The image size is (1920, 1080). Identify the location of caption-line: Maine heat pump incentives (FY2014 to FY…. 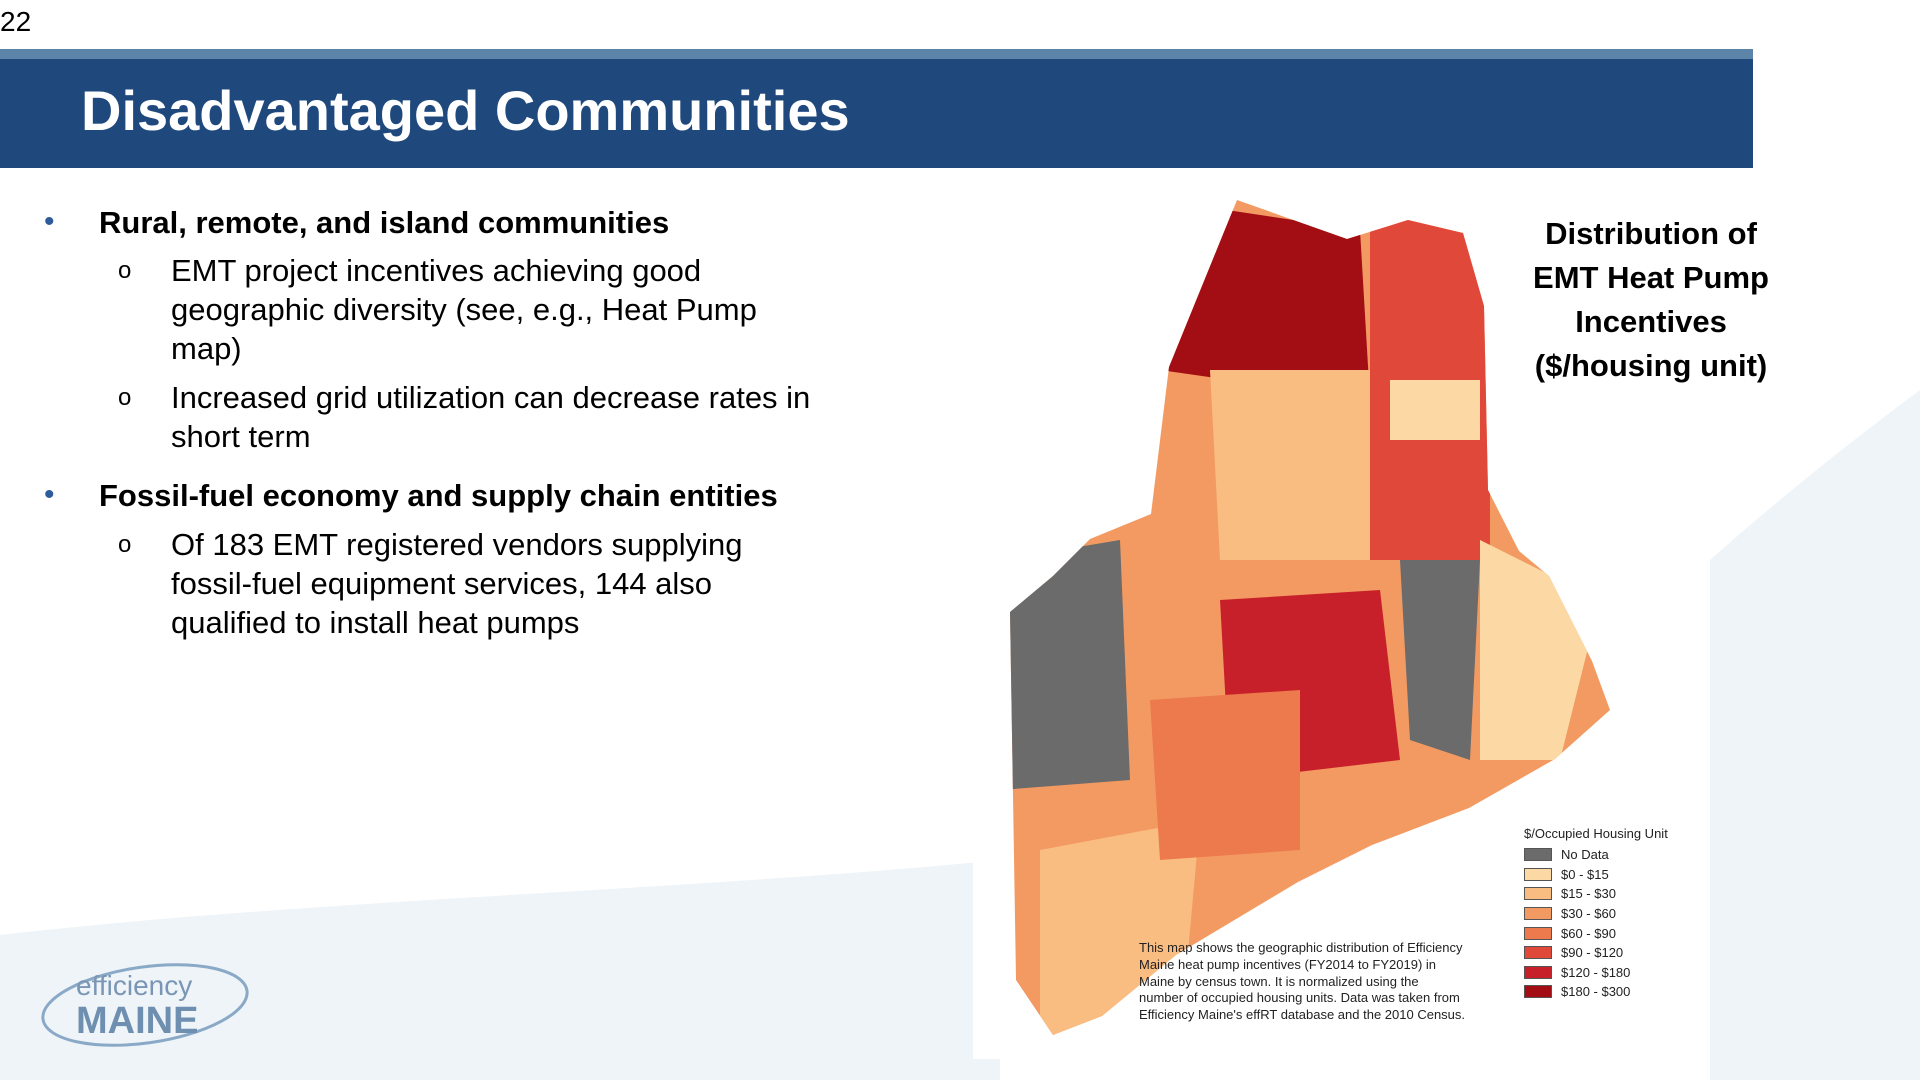
(1288, 964).